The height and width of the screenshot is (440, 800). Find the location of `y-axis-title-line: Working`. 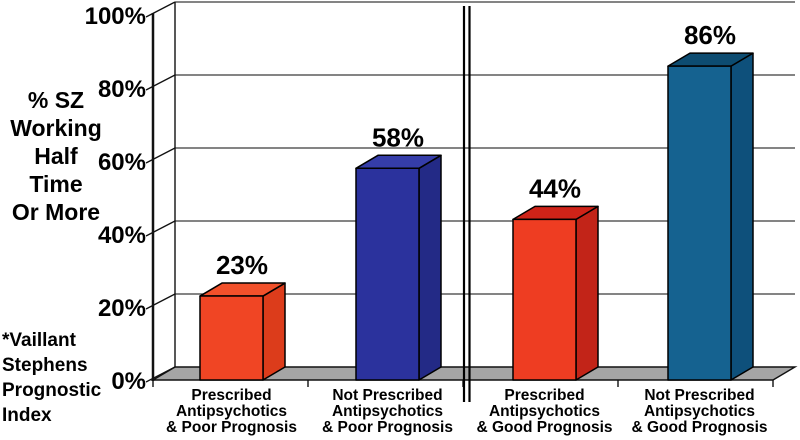

y-axis-title-line: Working is located at coordinates (56, 128).